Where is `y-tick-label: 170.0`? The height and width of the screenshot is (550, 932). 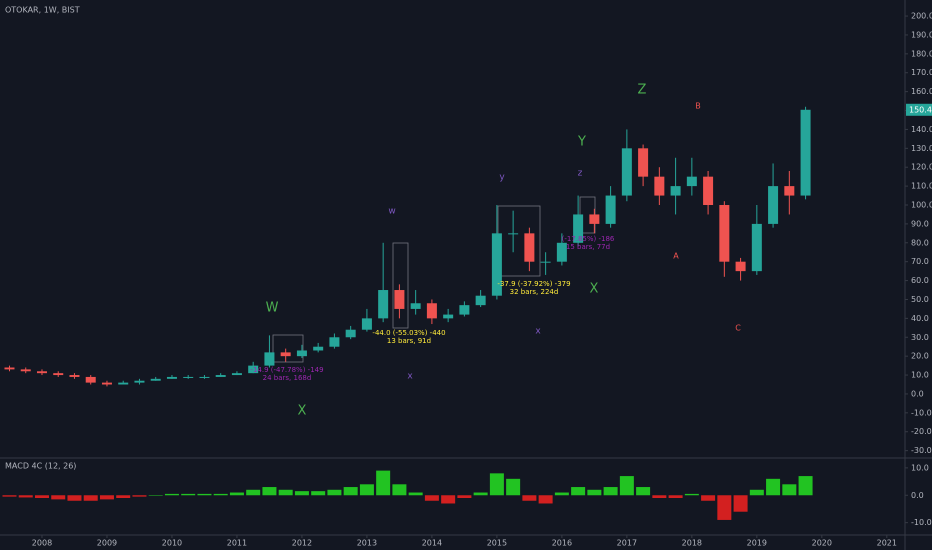 y-tick-label: 170.0 is located at coordinates (921, 72).